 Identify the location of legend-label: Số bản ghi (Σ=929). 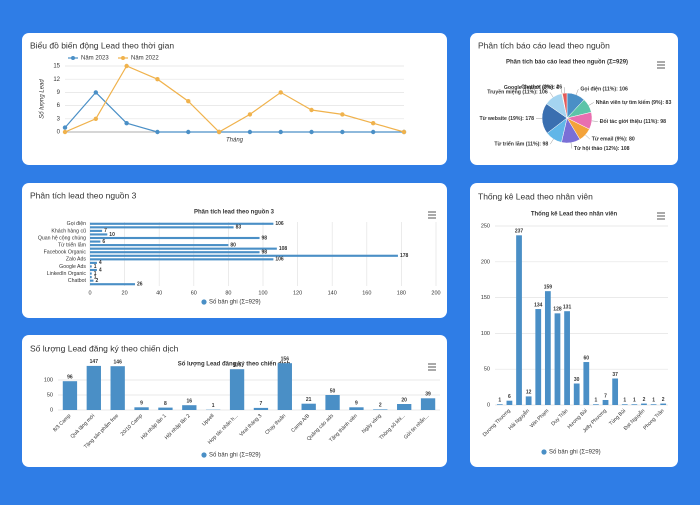
(235, 303).